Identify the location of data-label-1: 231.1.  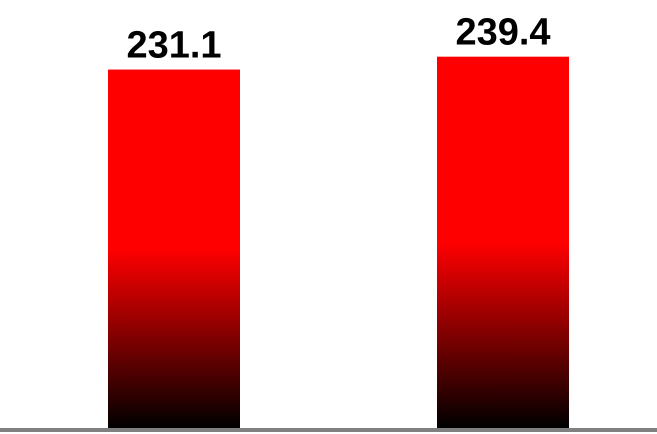
(173, 46).